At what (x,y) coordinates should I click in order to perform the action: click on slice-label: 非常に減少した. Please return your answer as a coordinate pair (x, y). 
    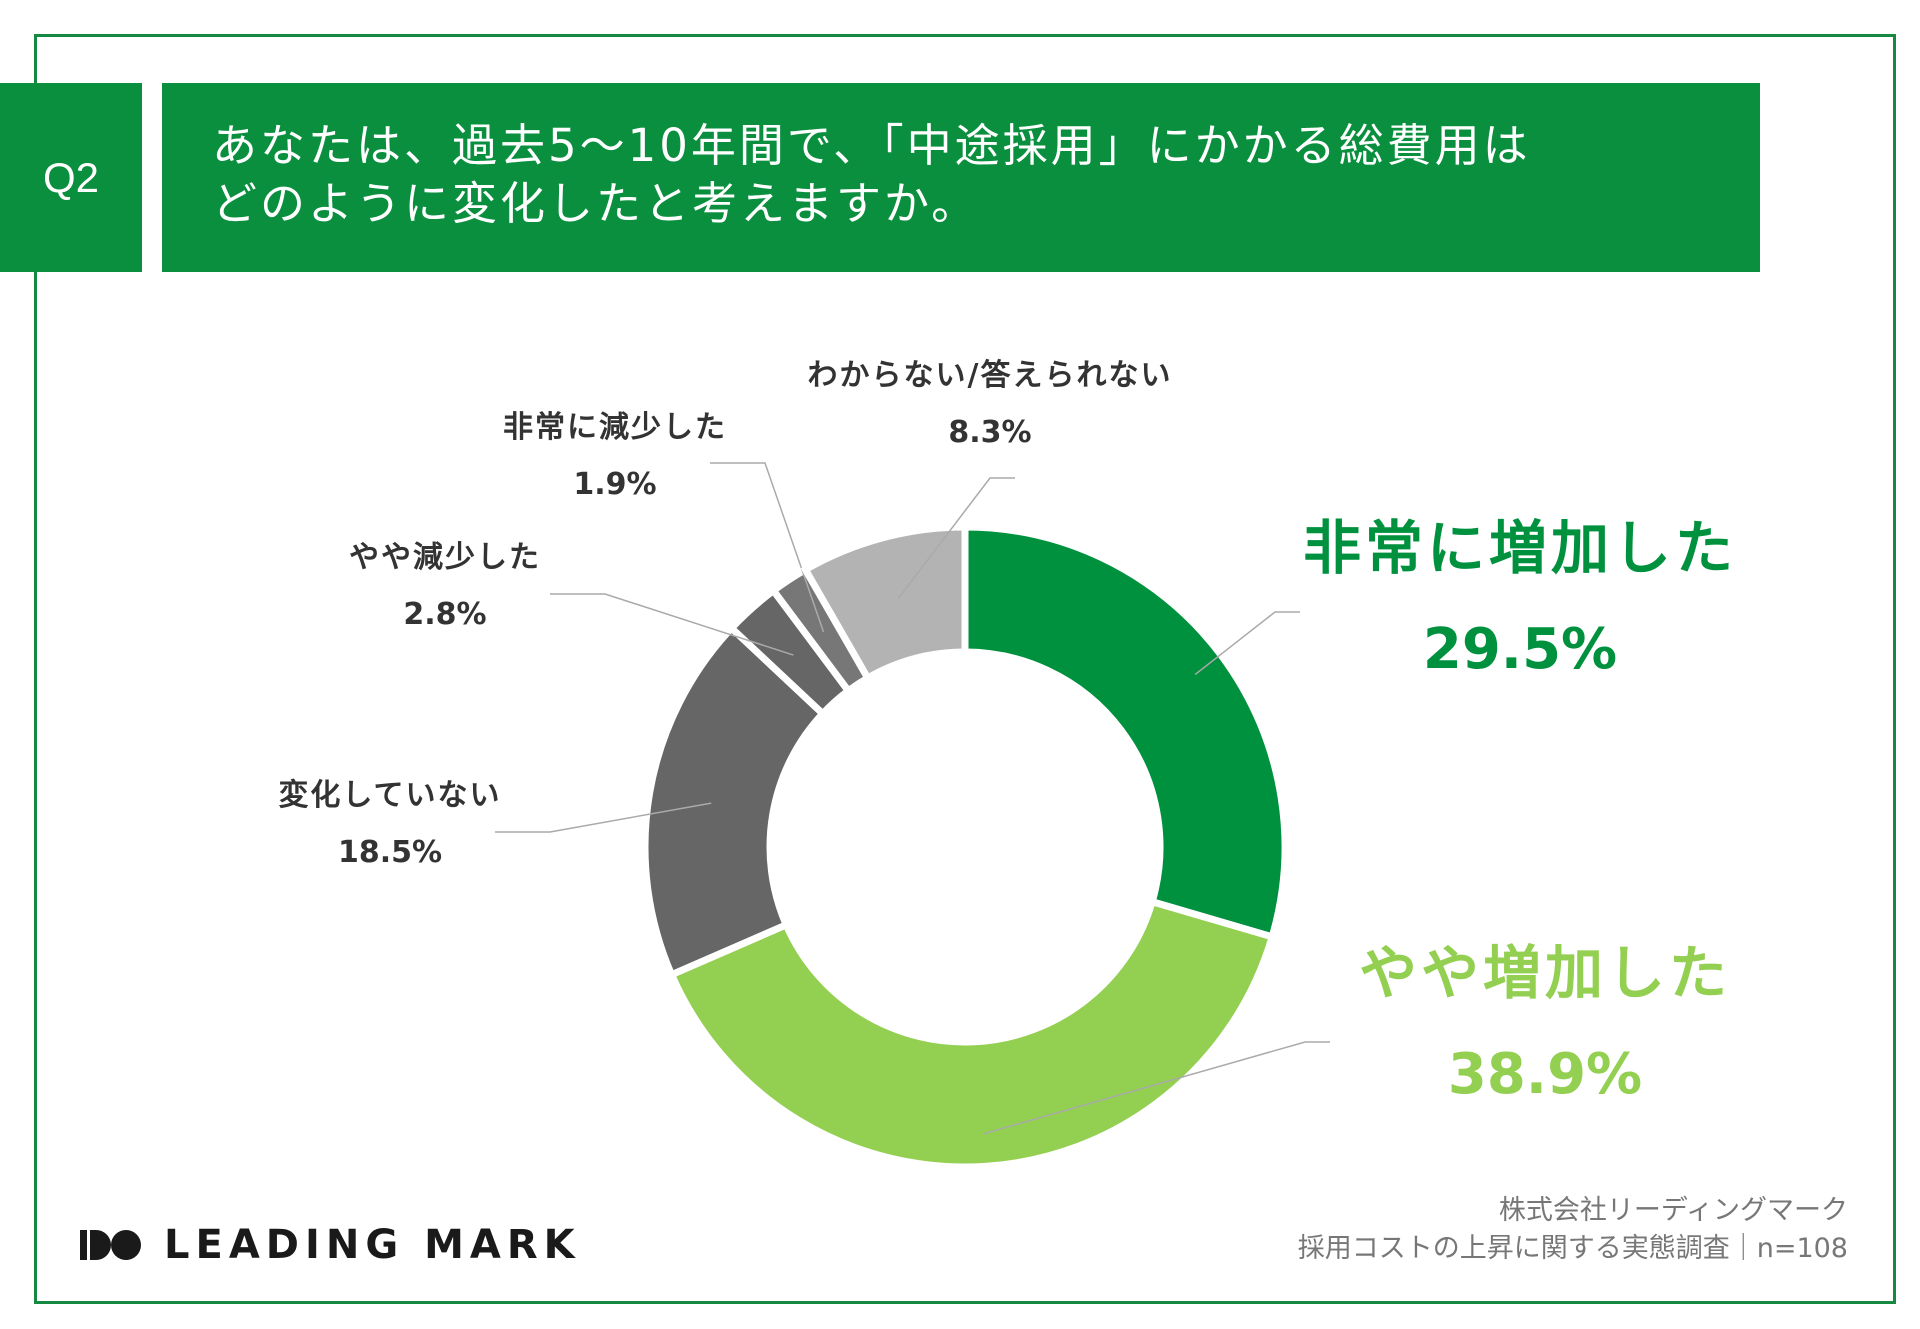
    Looking at the image, I should click on (615, 427).